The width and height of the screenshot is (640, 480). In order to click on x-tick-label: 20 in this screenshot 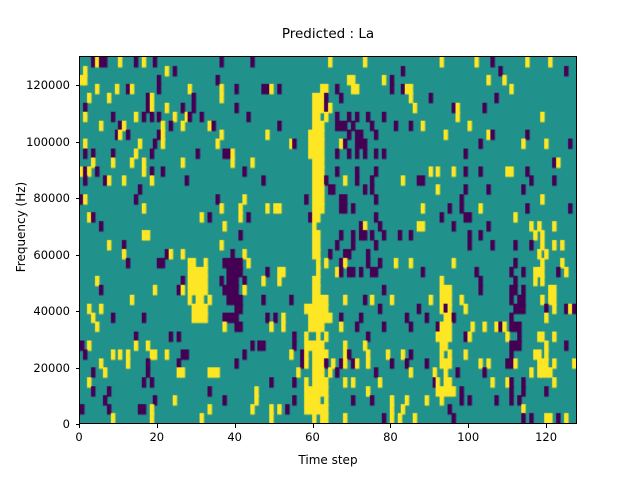, I will do `click(157, 437)`.